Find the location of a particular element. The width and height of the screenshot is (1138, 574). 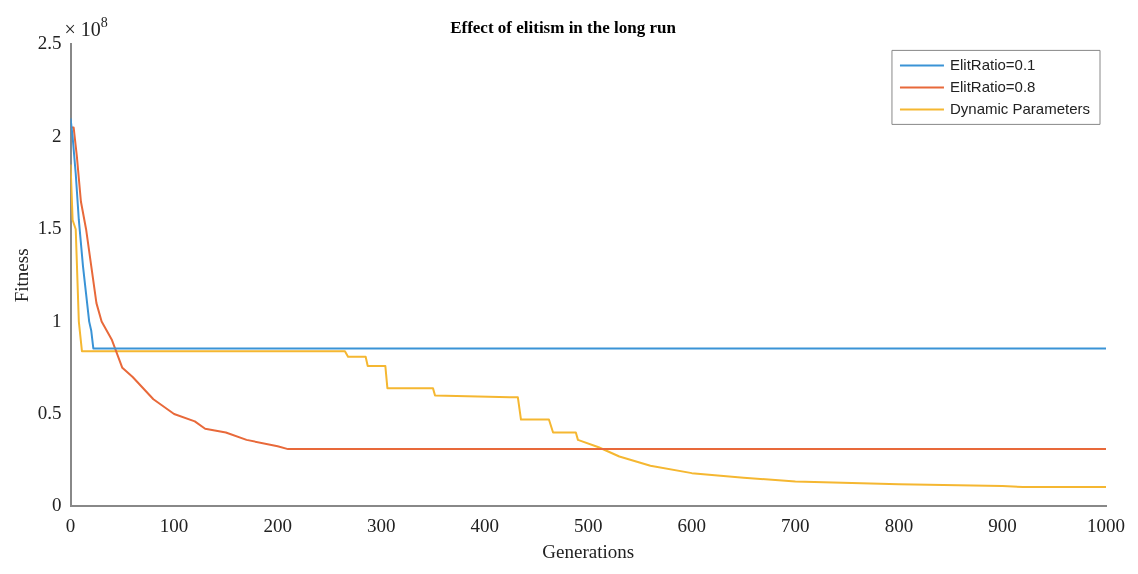

x-tick-label: 300 is located at coordinates (381, 525).